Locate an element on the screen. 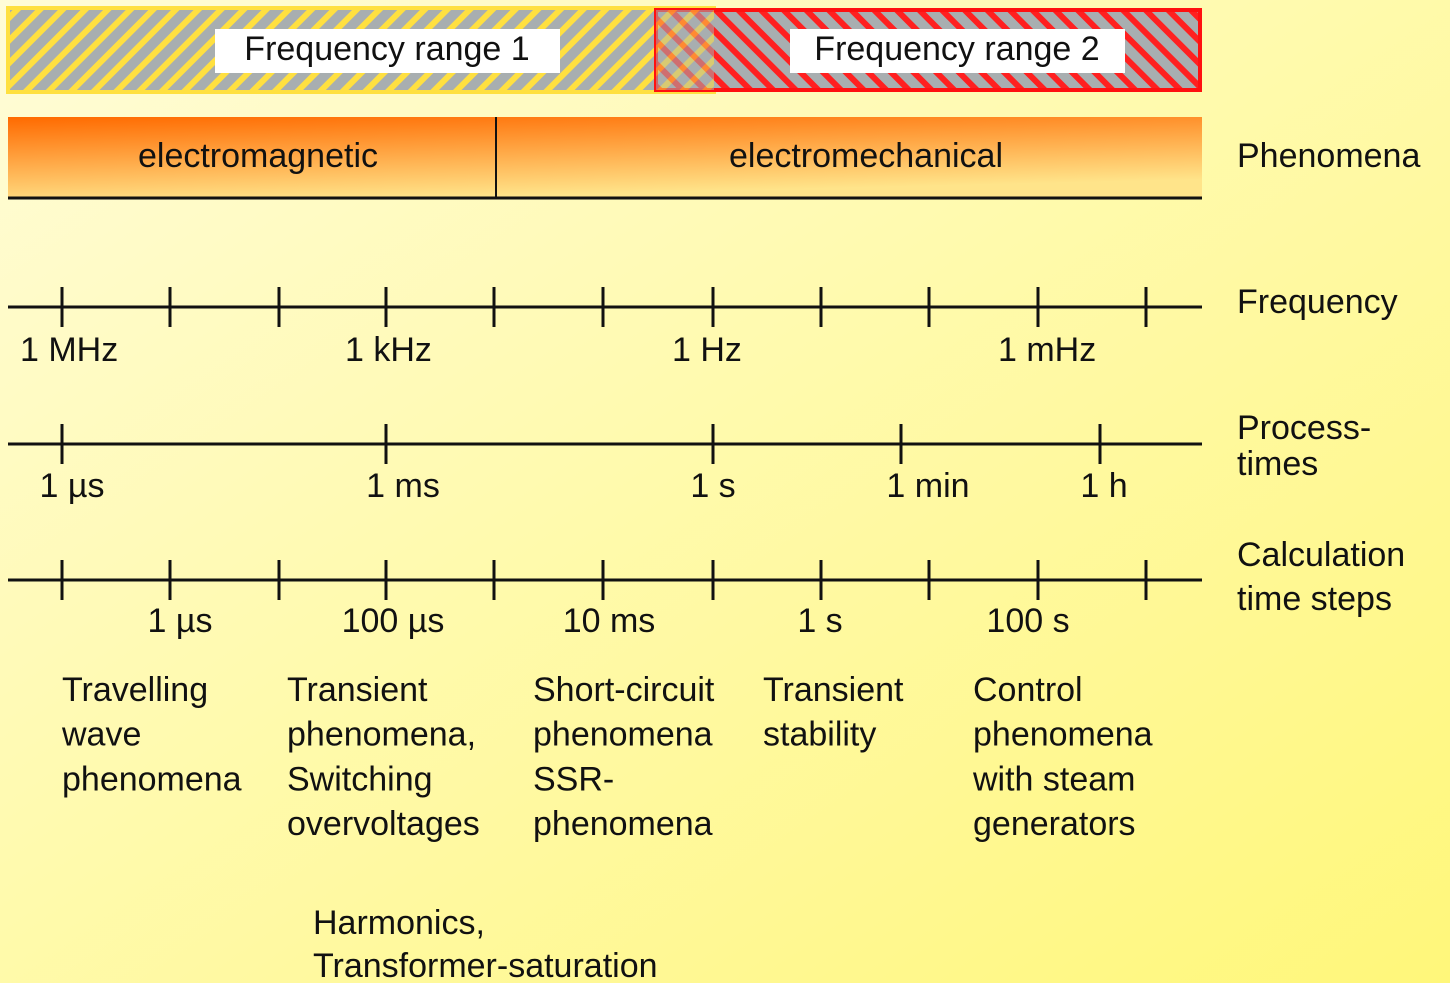  range-label: Frequency range 1 is located at coordinates (386, 49).